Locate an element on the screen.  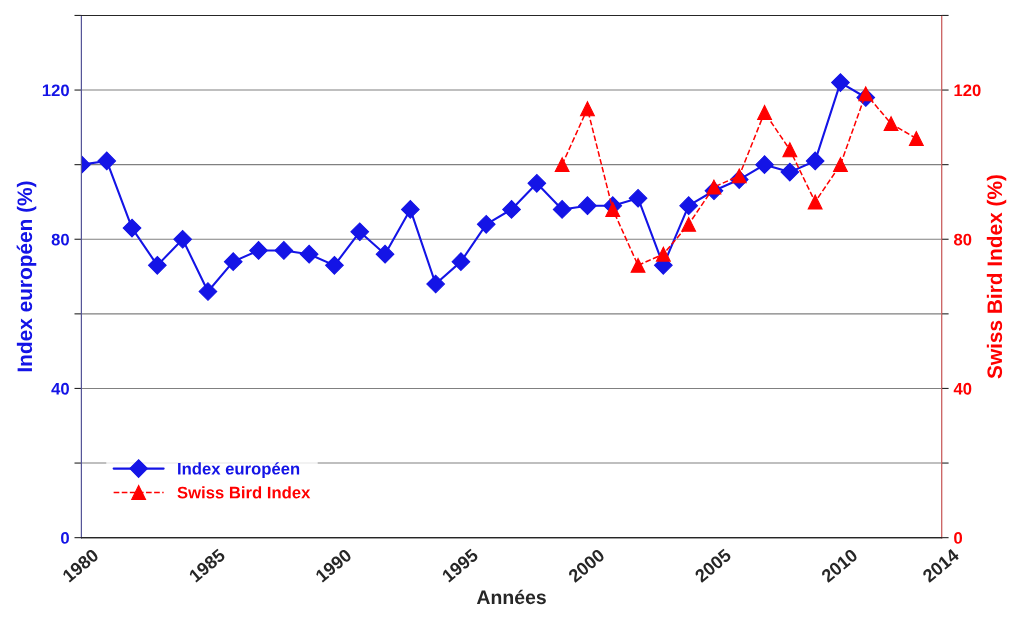
y-tick-label: 40 is located at coordinates (60, 388).